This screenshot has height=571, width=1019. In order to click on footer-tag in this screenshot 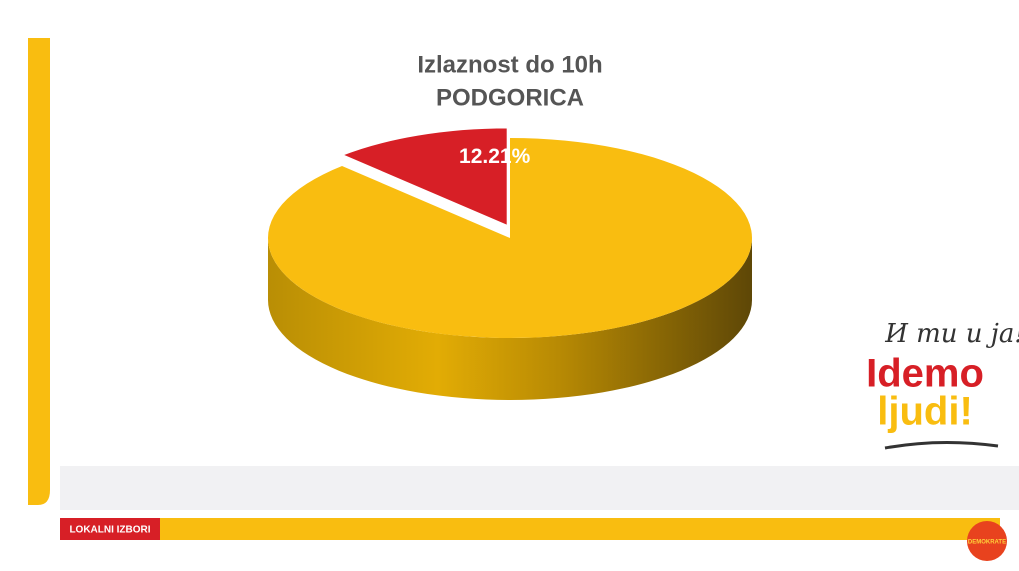, I will do `click(110, 529)`.